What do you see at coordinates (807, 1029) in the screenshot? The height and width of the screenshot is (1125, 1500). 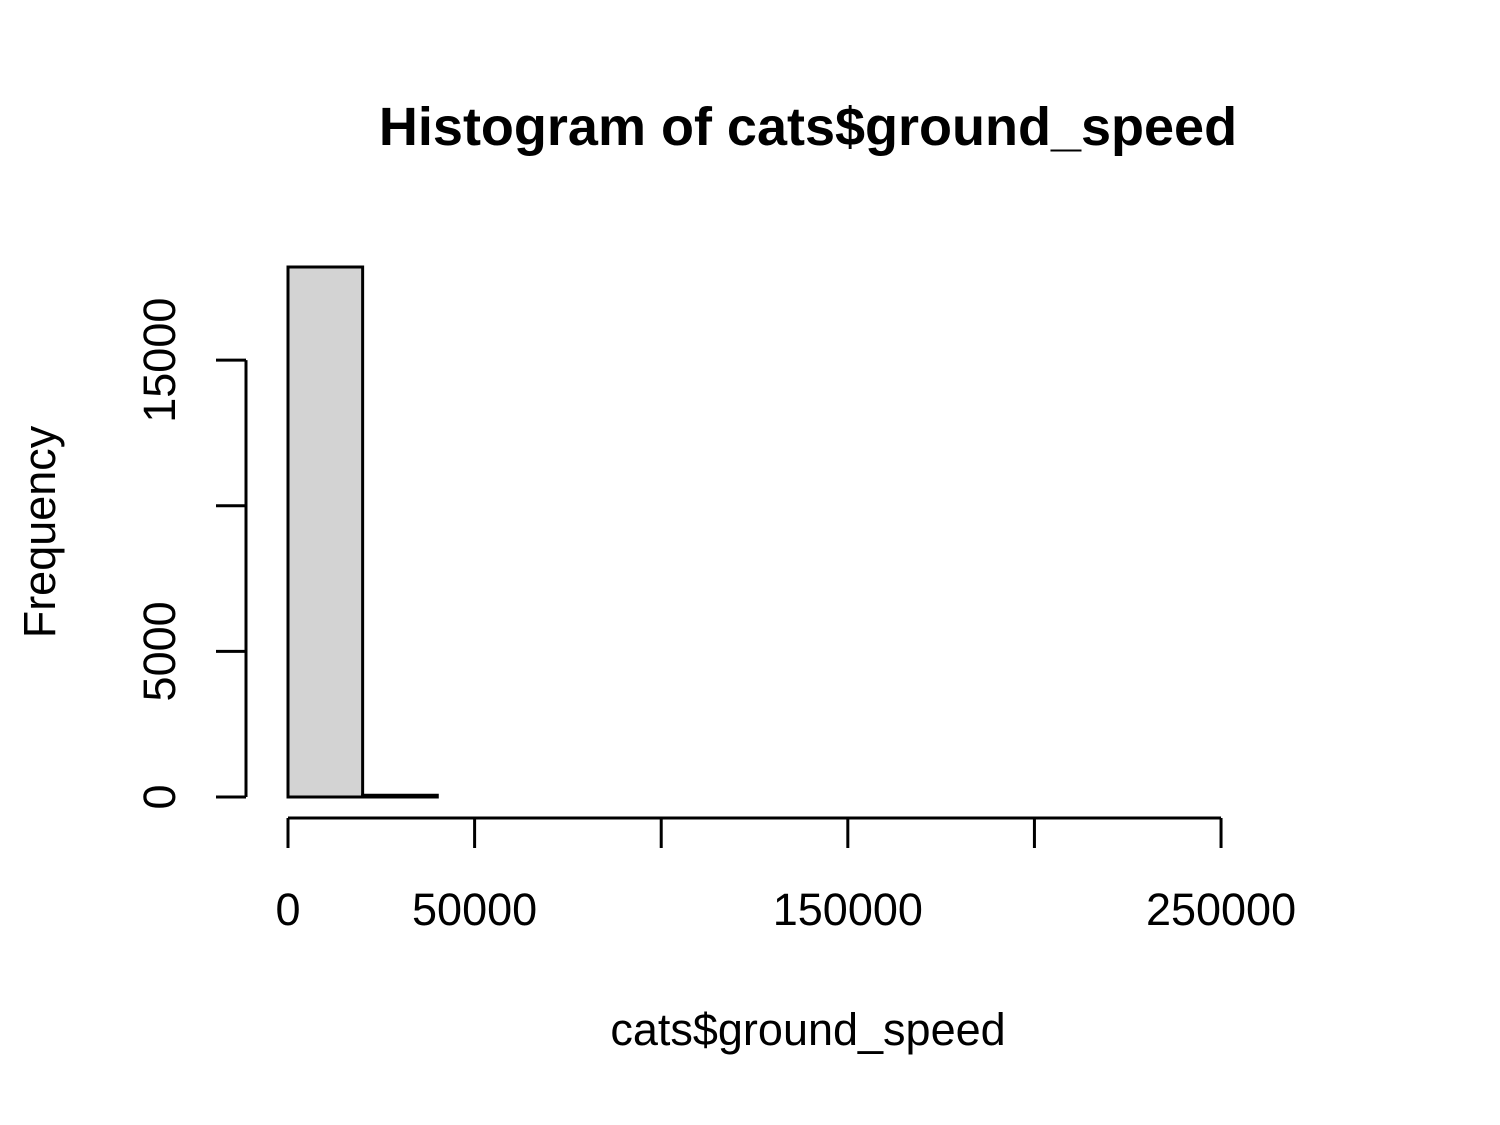 I see `x-axis-title: cats$ground_speed` at bounding box center [807, 1029].